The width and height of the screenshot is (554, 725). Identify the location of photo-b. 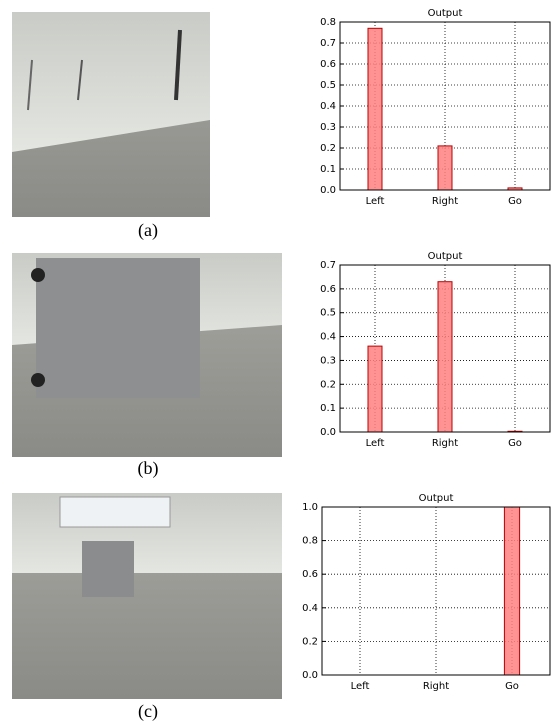
(147, 355).